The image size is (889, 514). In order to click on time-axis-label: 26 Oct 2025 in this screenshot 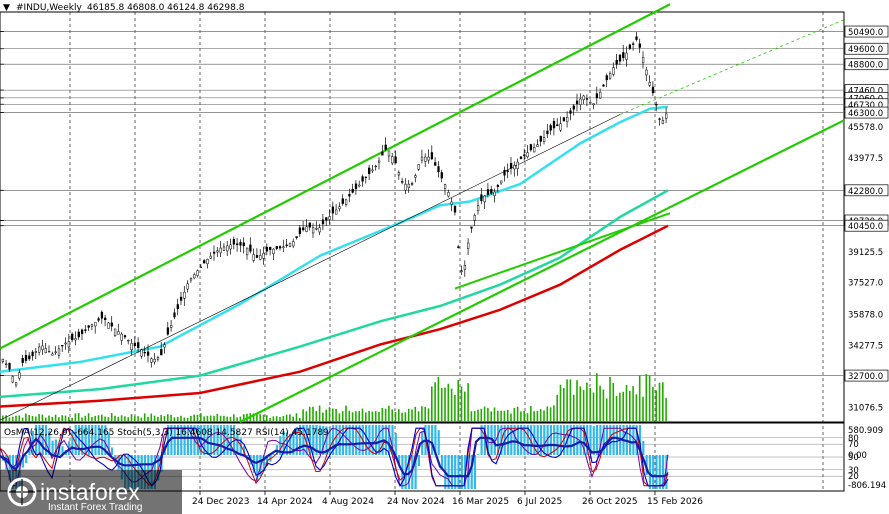, I will do `click(610, 502)`.